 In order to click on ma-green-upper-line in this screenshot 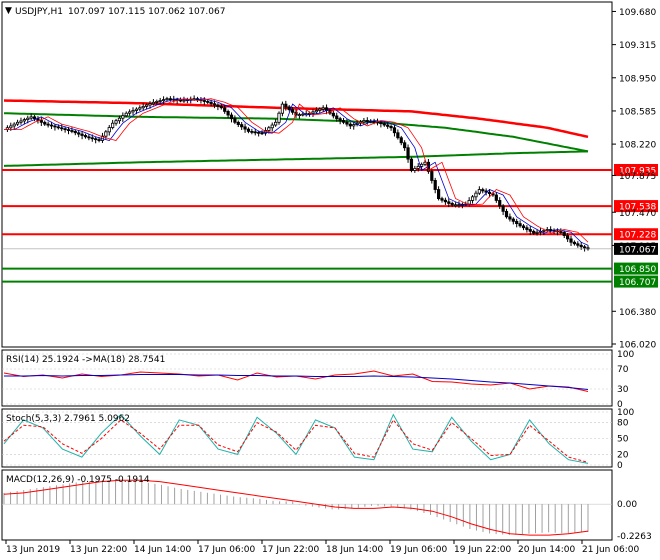, I will do `click(296, 132)`.